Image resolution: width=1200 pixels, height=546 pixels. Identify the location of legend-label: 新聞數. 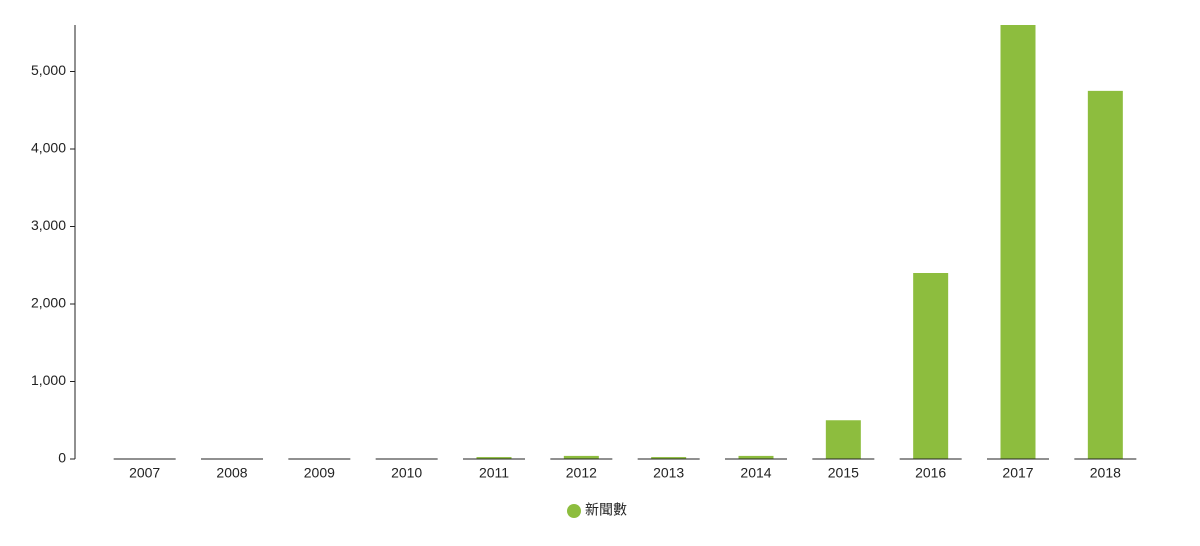
(606, 510).